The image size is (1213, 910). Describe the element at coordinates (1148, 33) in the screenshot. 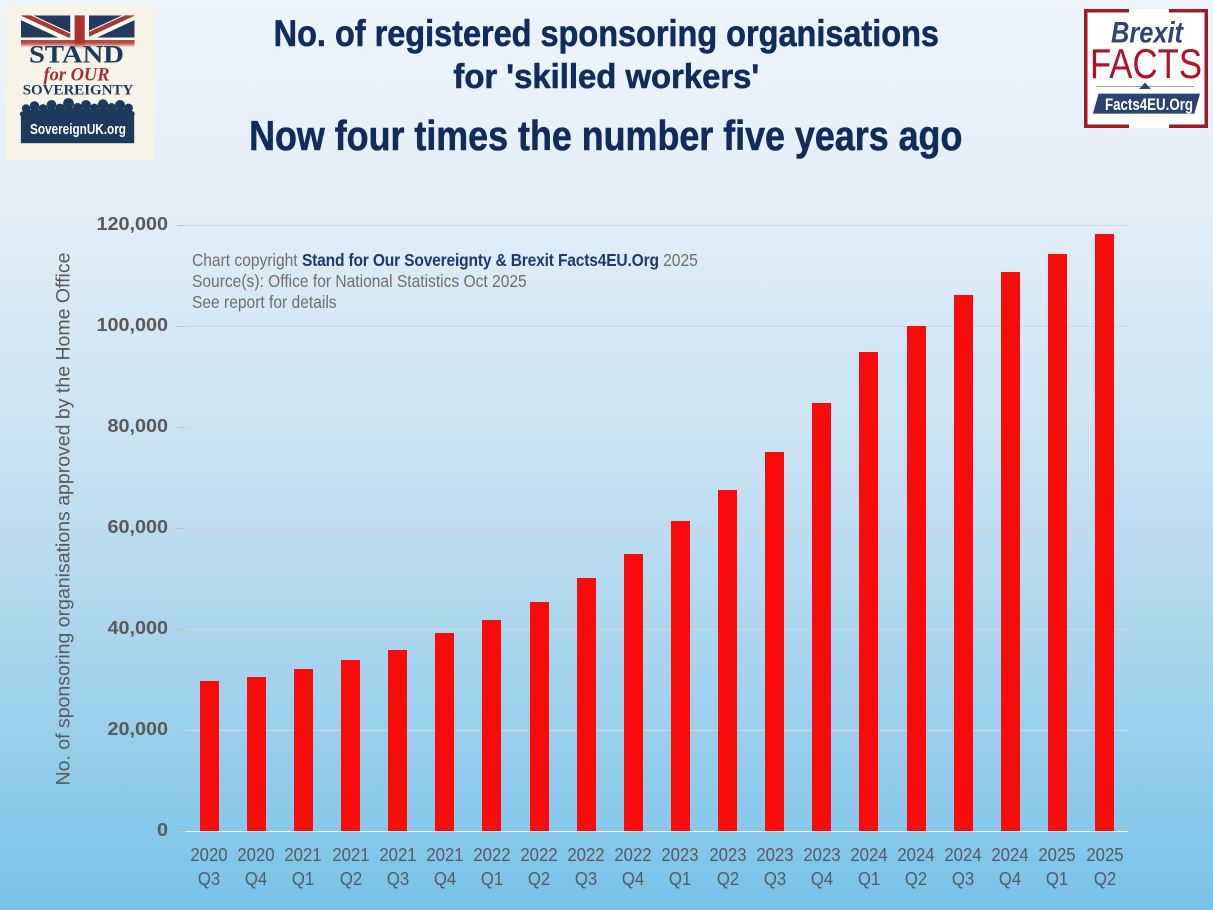

I see `svg-text: Brexit` at that location.